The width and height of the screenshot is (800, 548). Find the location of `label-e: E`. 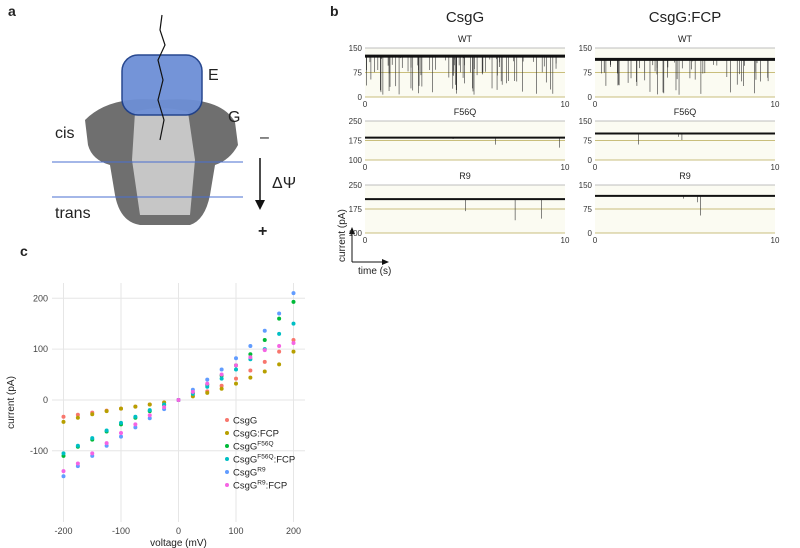

label-e: E is located at coordinates (213, 75).